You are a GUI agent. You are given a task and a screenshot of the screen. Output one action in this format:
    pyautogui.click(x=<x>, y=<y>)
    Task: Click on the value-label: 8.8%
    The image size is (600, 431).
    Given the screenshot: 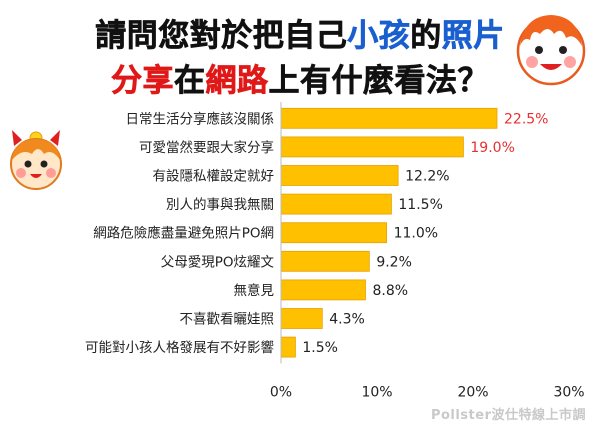 What is the action you would take?
    pyautogui.click(x=390, y=291)
    